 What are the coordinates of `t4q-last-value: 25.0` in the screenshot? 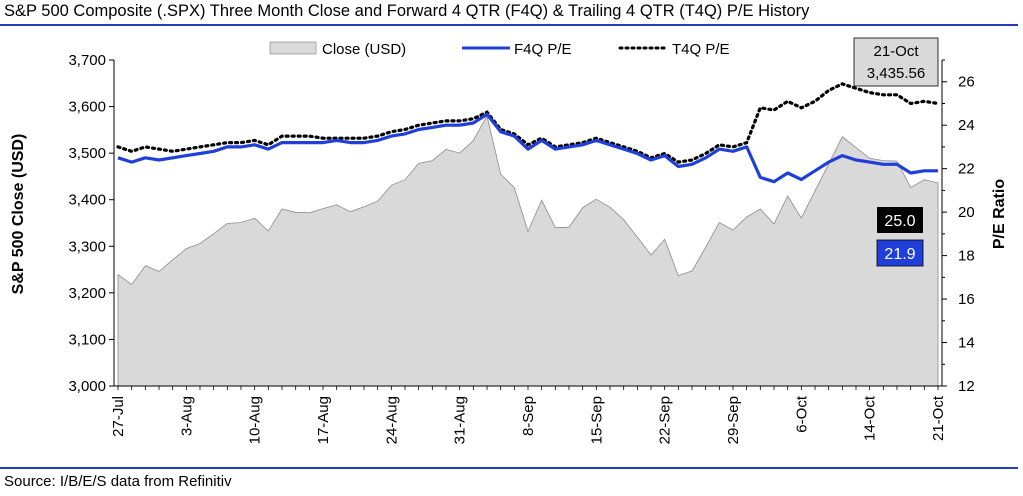 It's located at (899, 221).